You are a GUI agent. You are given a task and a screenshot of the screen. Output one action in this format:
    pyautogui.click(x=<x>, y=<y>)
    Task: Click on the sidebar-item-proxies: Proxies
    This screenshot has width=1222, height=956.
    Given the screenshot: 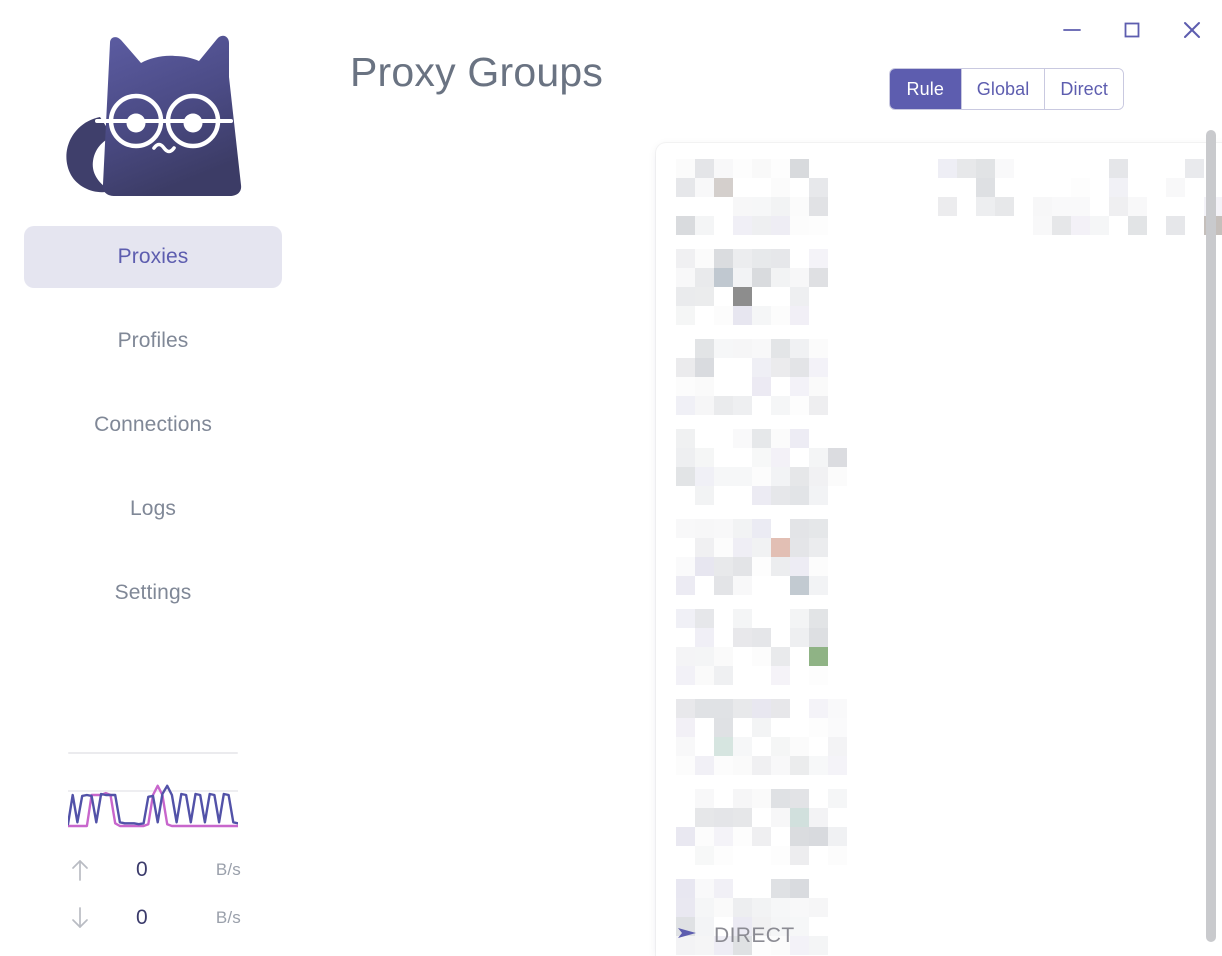 What is the action you would take?
    pyautogui.click(x=153, y=257)
    